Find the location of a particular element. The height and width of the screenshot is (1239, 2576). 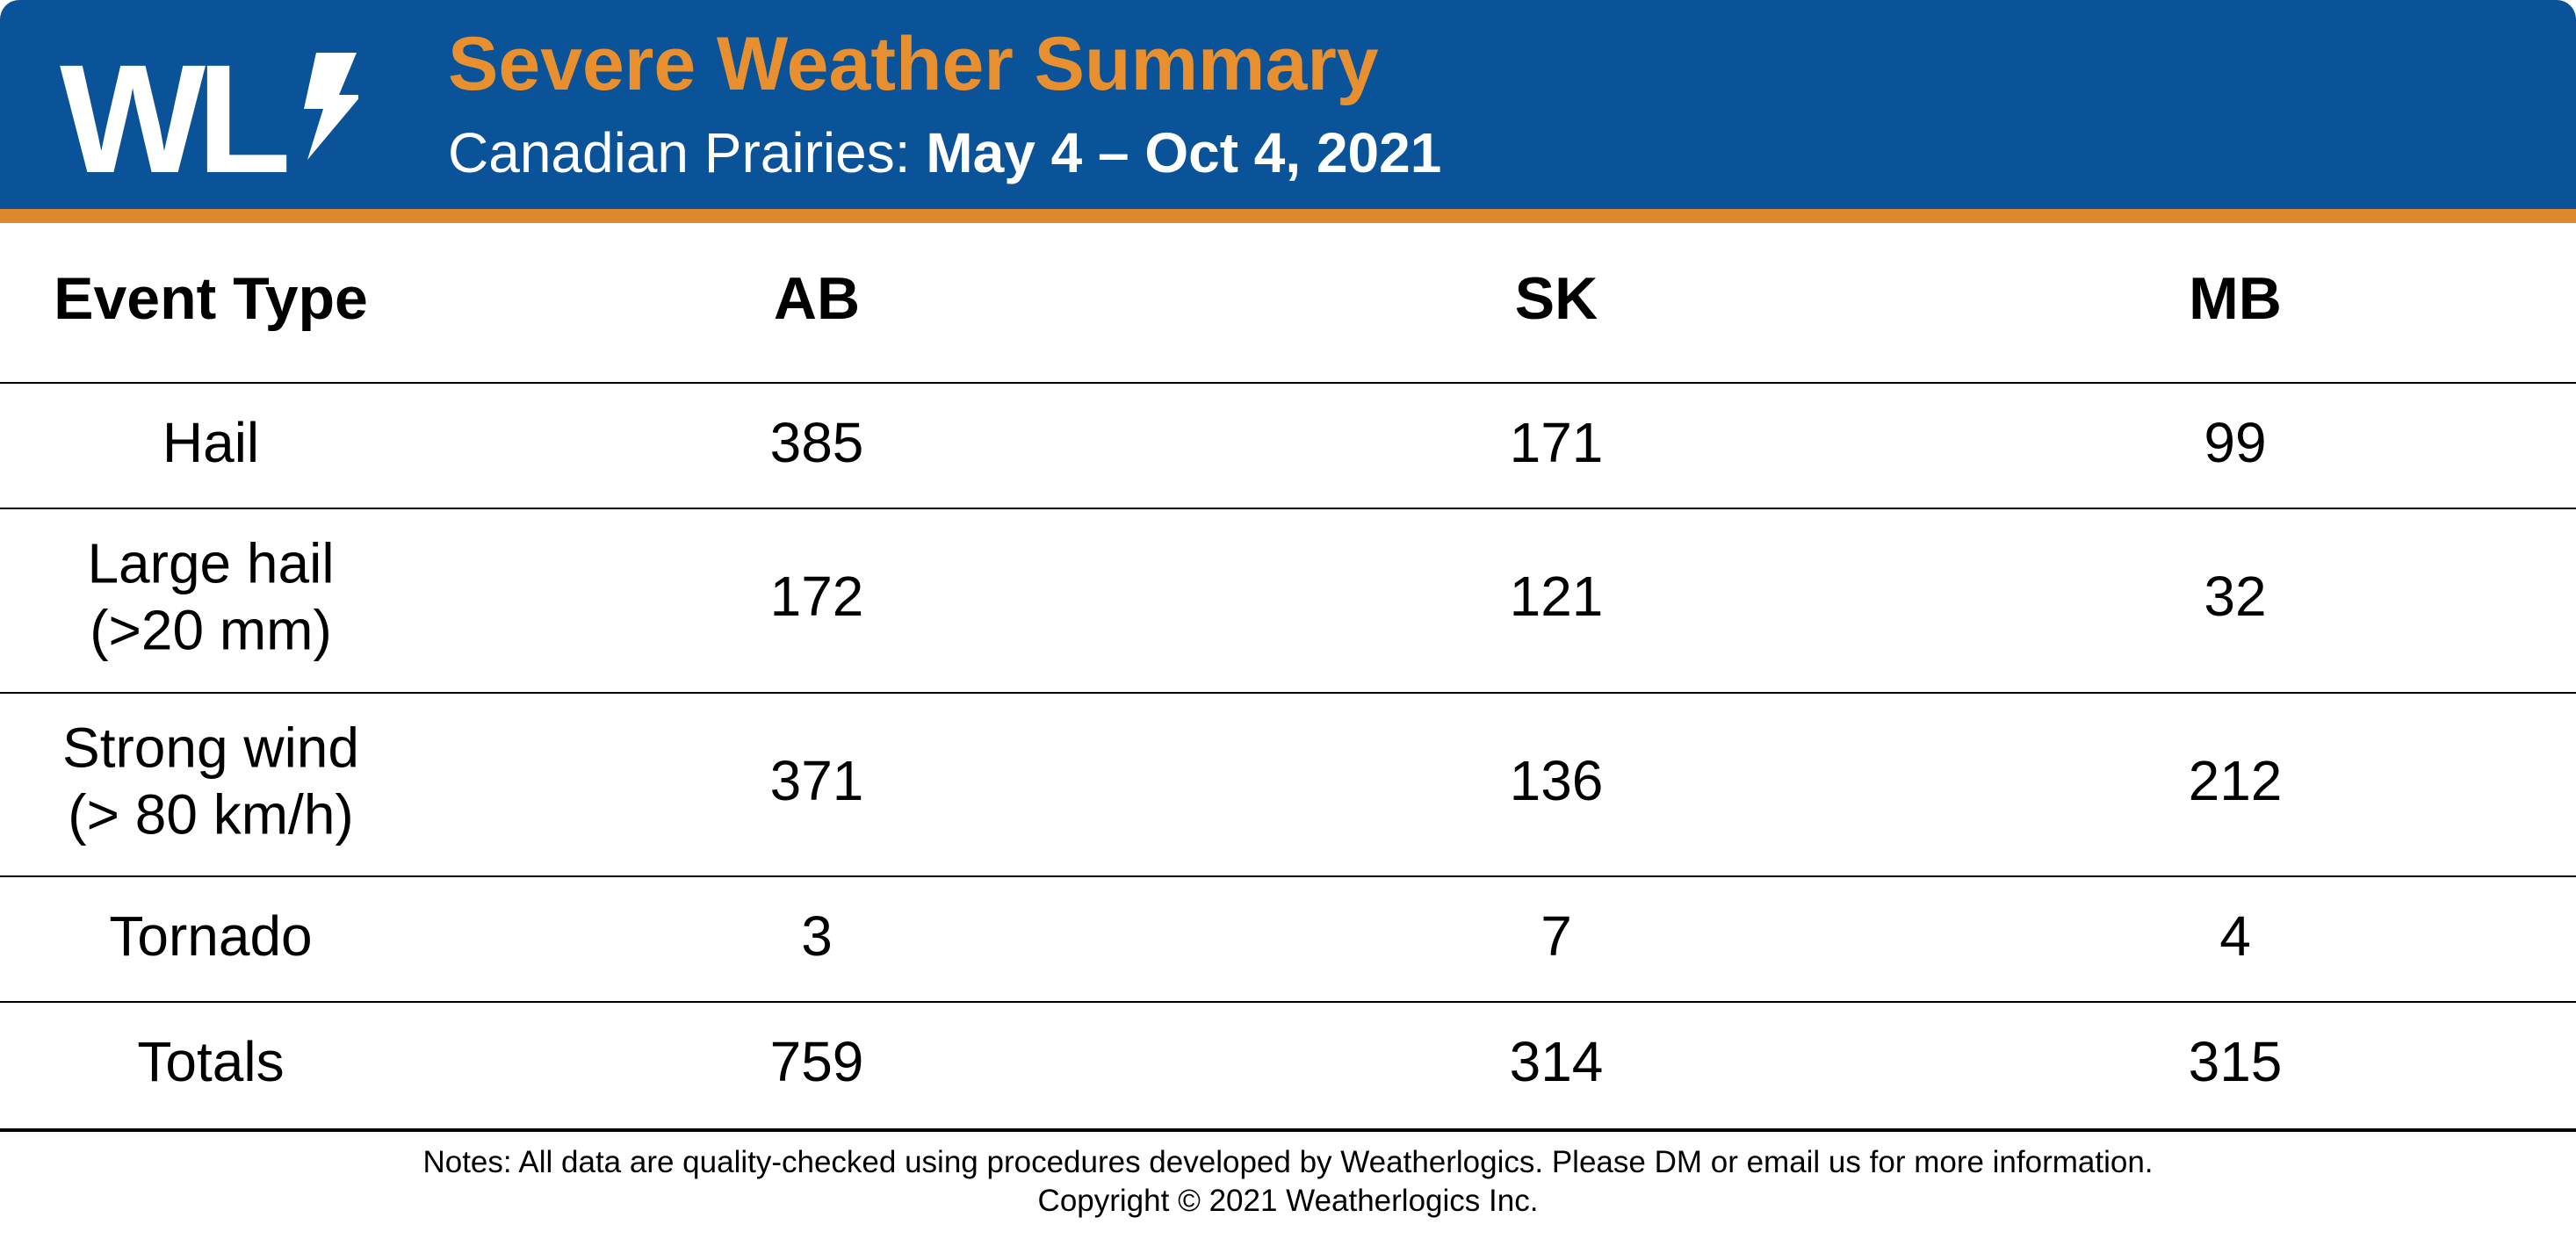

row-label-line: Tornado is located at coordinates (211, 936).